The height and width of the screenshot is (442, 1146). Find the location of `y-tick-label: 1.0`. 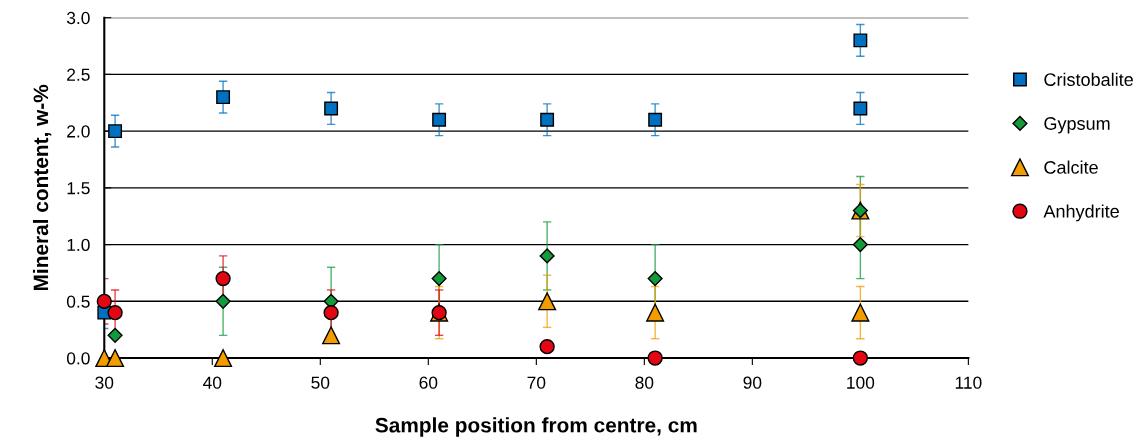

y-tick-label: 1.0 is located at coordinates (78, 245).